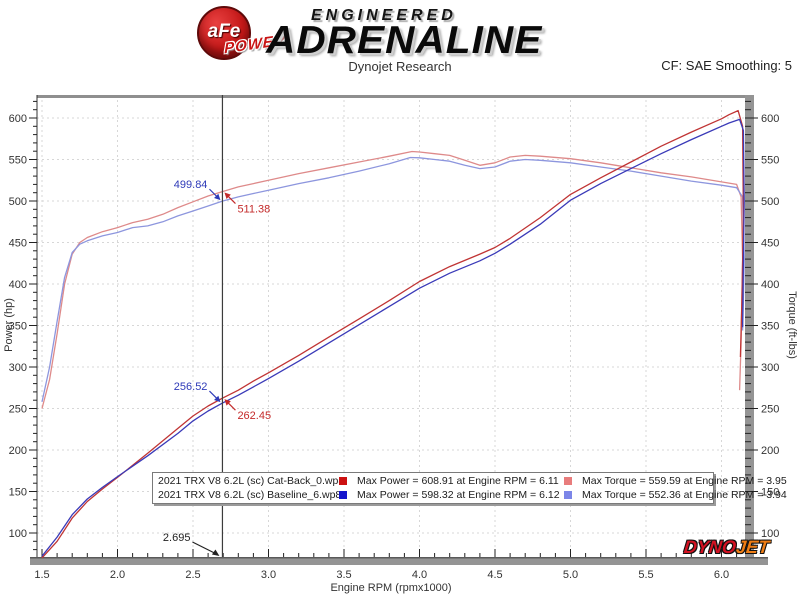  Describe the element at coordinates (18, 202) in the screenshot. I see `y-tick-label-left: 500` at that location.